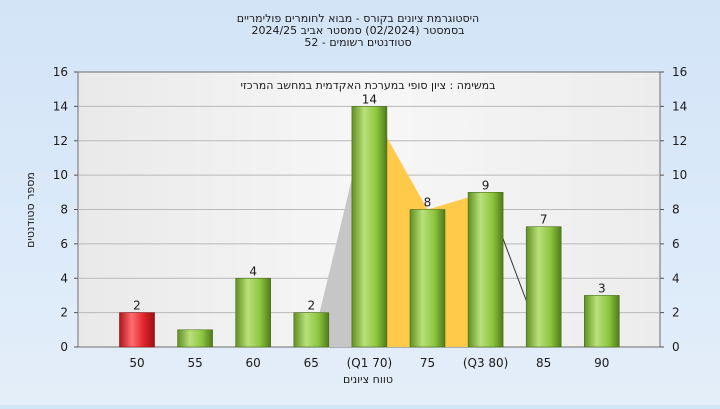 The height and width of the screenshot is (409, 720). Describe the element at coordinates (64, 313) in the screenshot. I see `y-tick-label-left: 2` at that location.